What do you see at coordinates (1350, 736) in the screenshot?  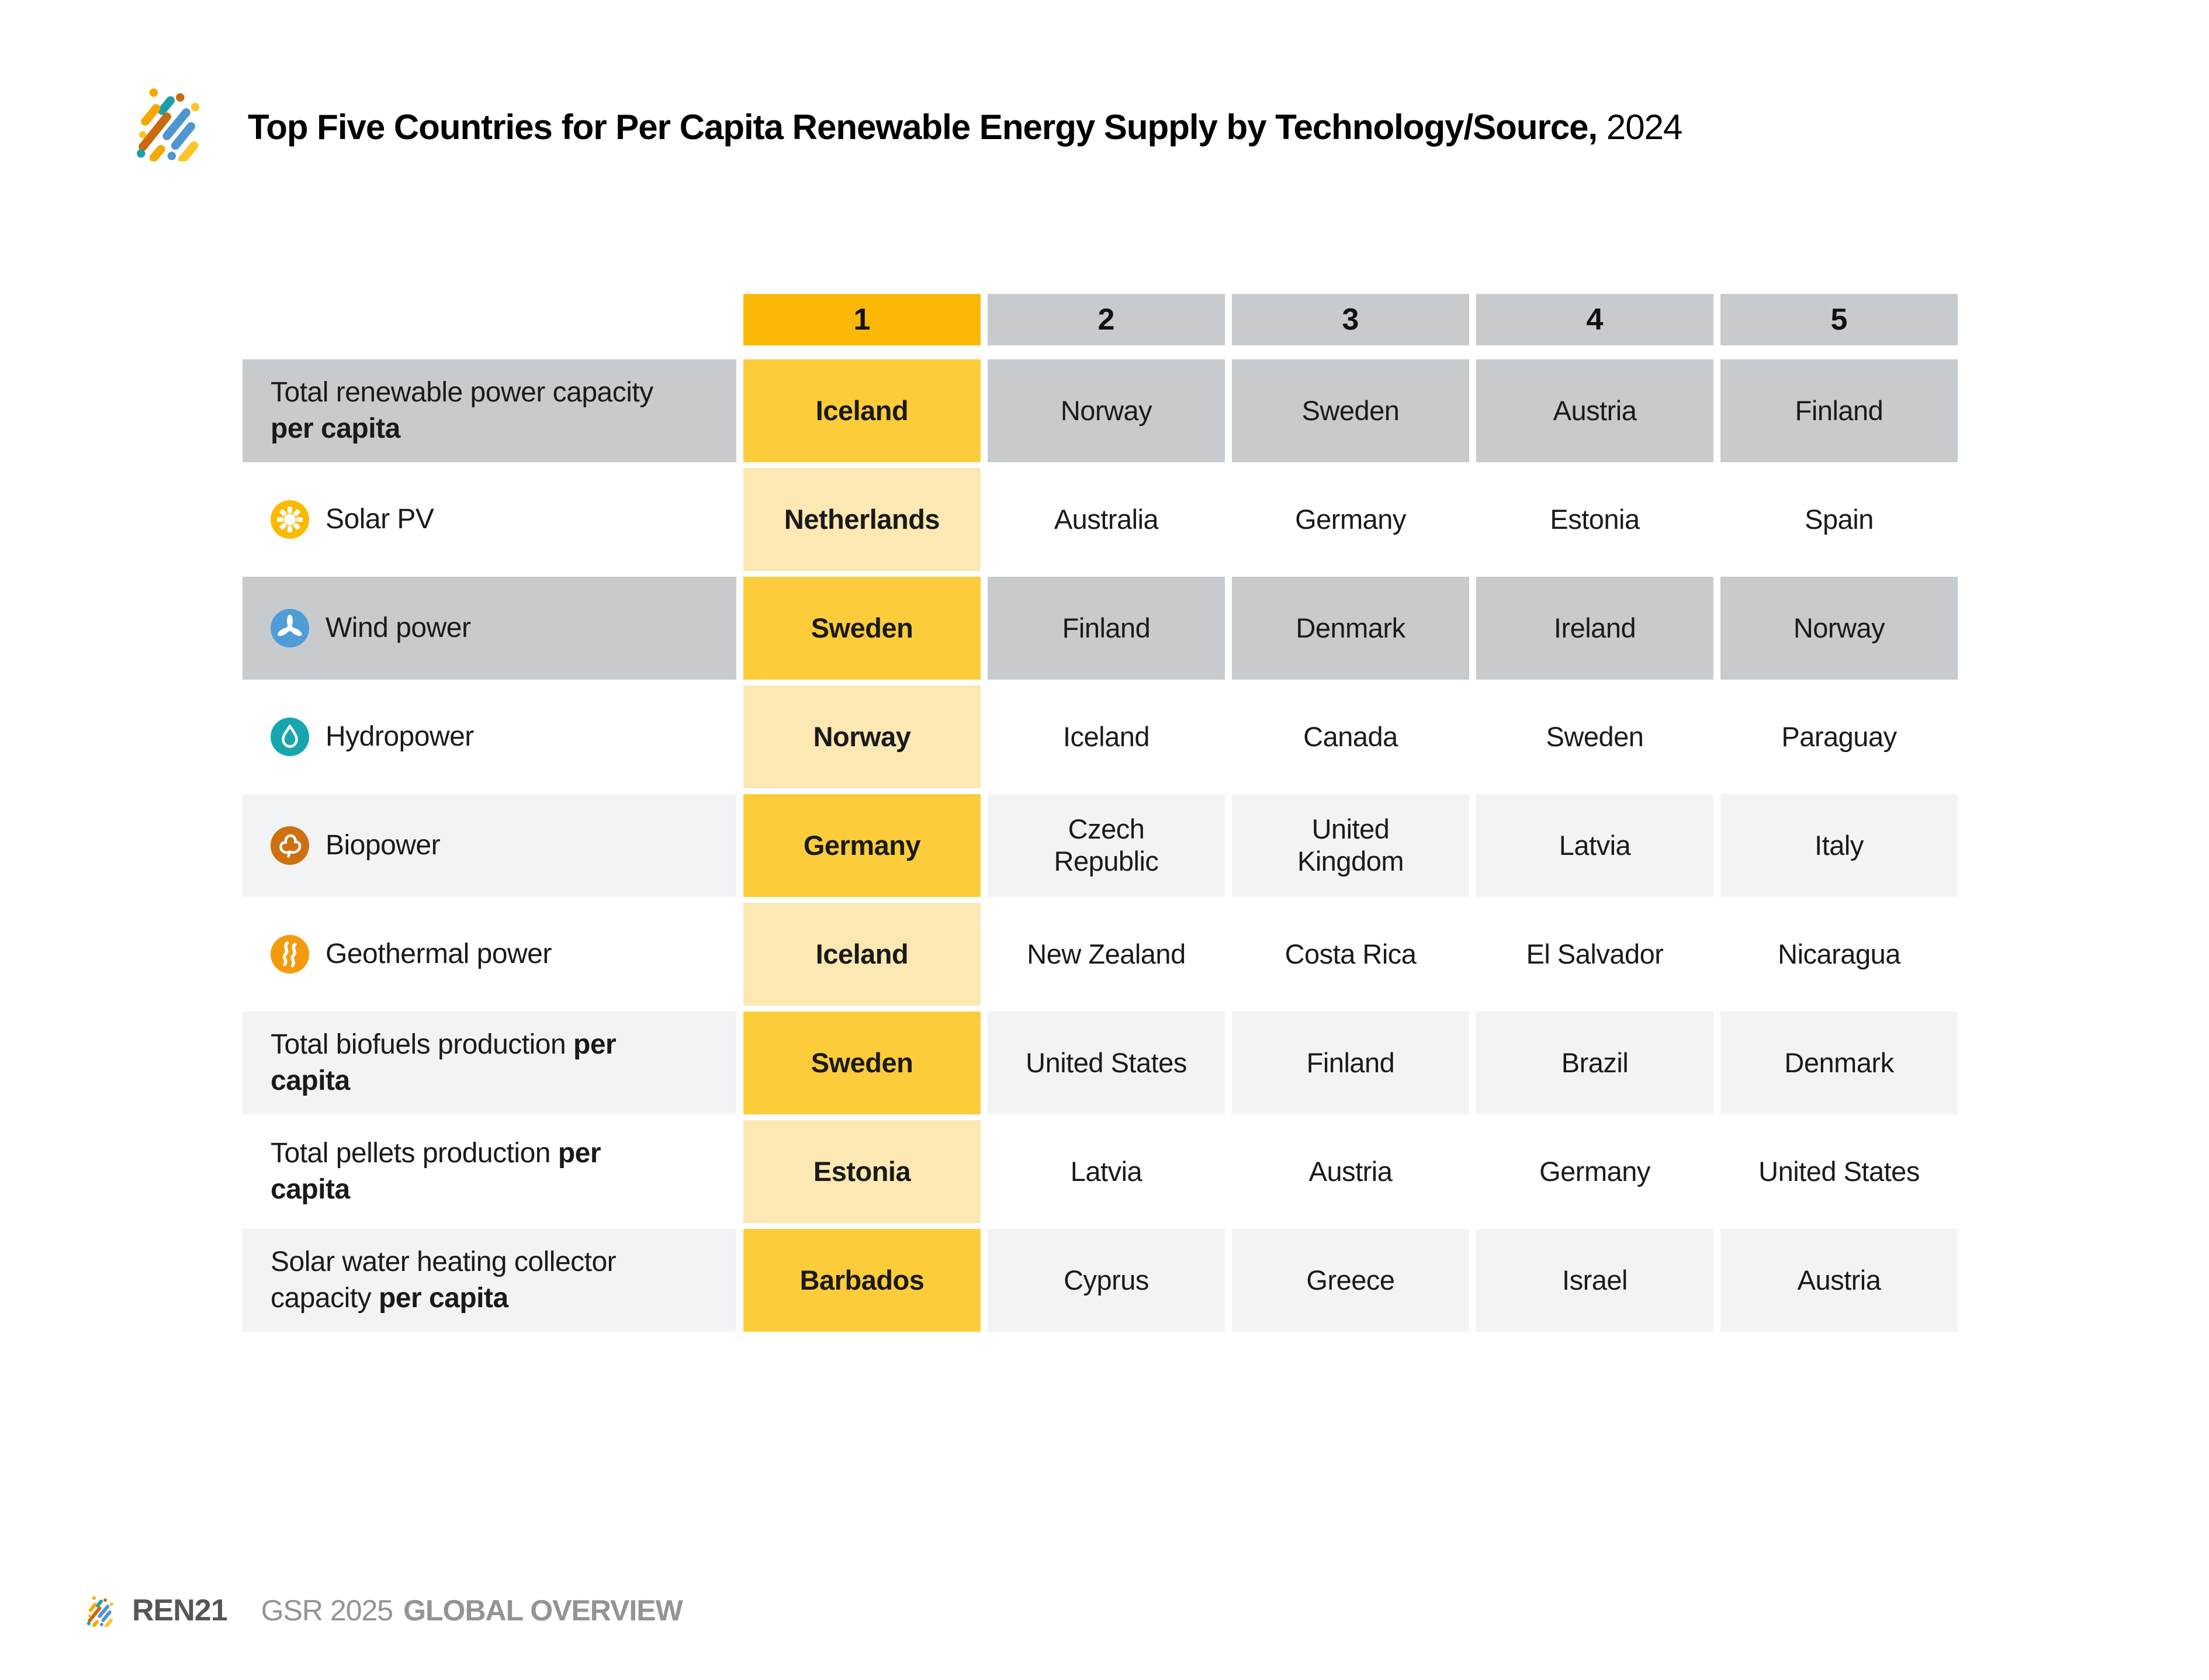 I see `rank-cell: Canada` at bounding box center [1350, 736].